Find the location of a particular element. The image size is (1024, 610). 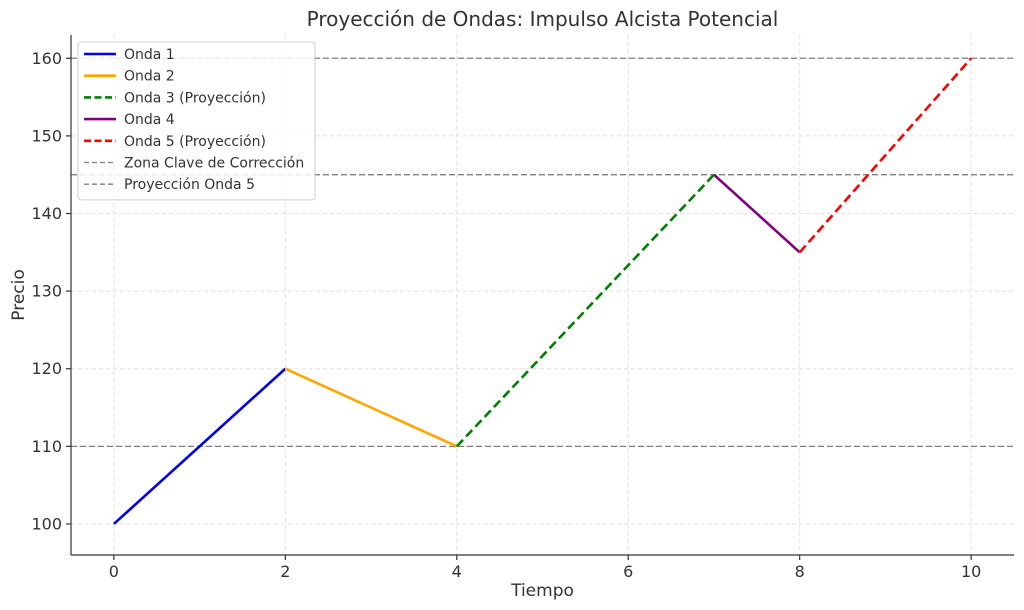

y-tick-label: 150 is located at coordinates (46, 135).